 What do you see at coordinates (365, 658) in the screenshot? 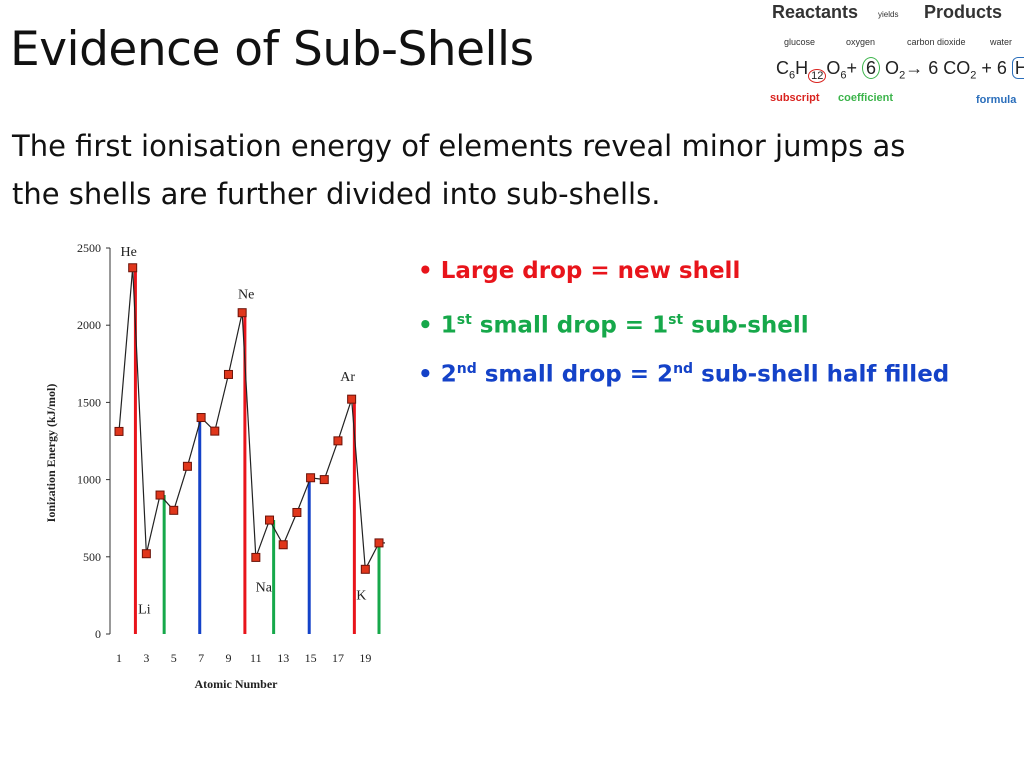
I see `x-tick-label: 19` at bounding box center [365, 658].